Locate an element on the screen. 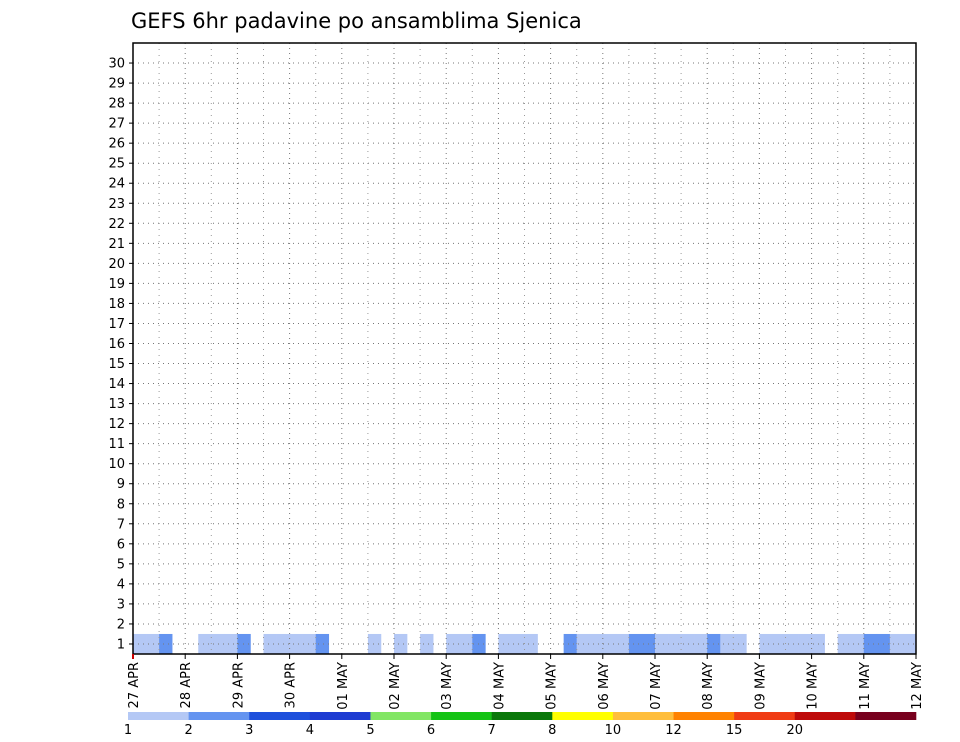 The image size is (960, 742). x-tick-label: 04 MAY is located at coordinates (499, 686).